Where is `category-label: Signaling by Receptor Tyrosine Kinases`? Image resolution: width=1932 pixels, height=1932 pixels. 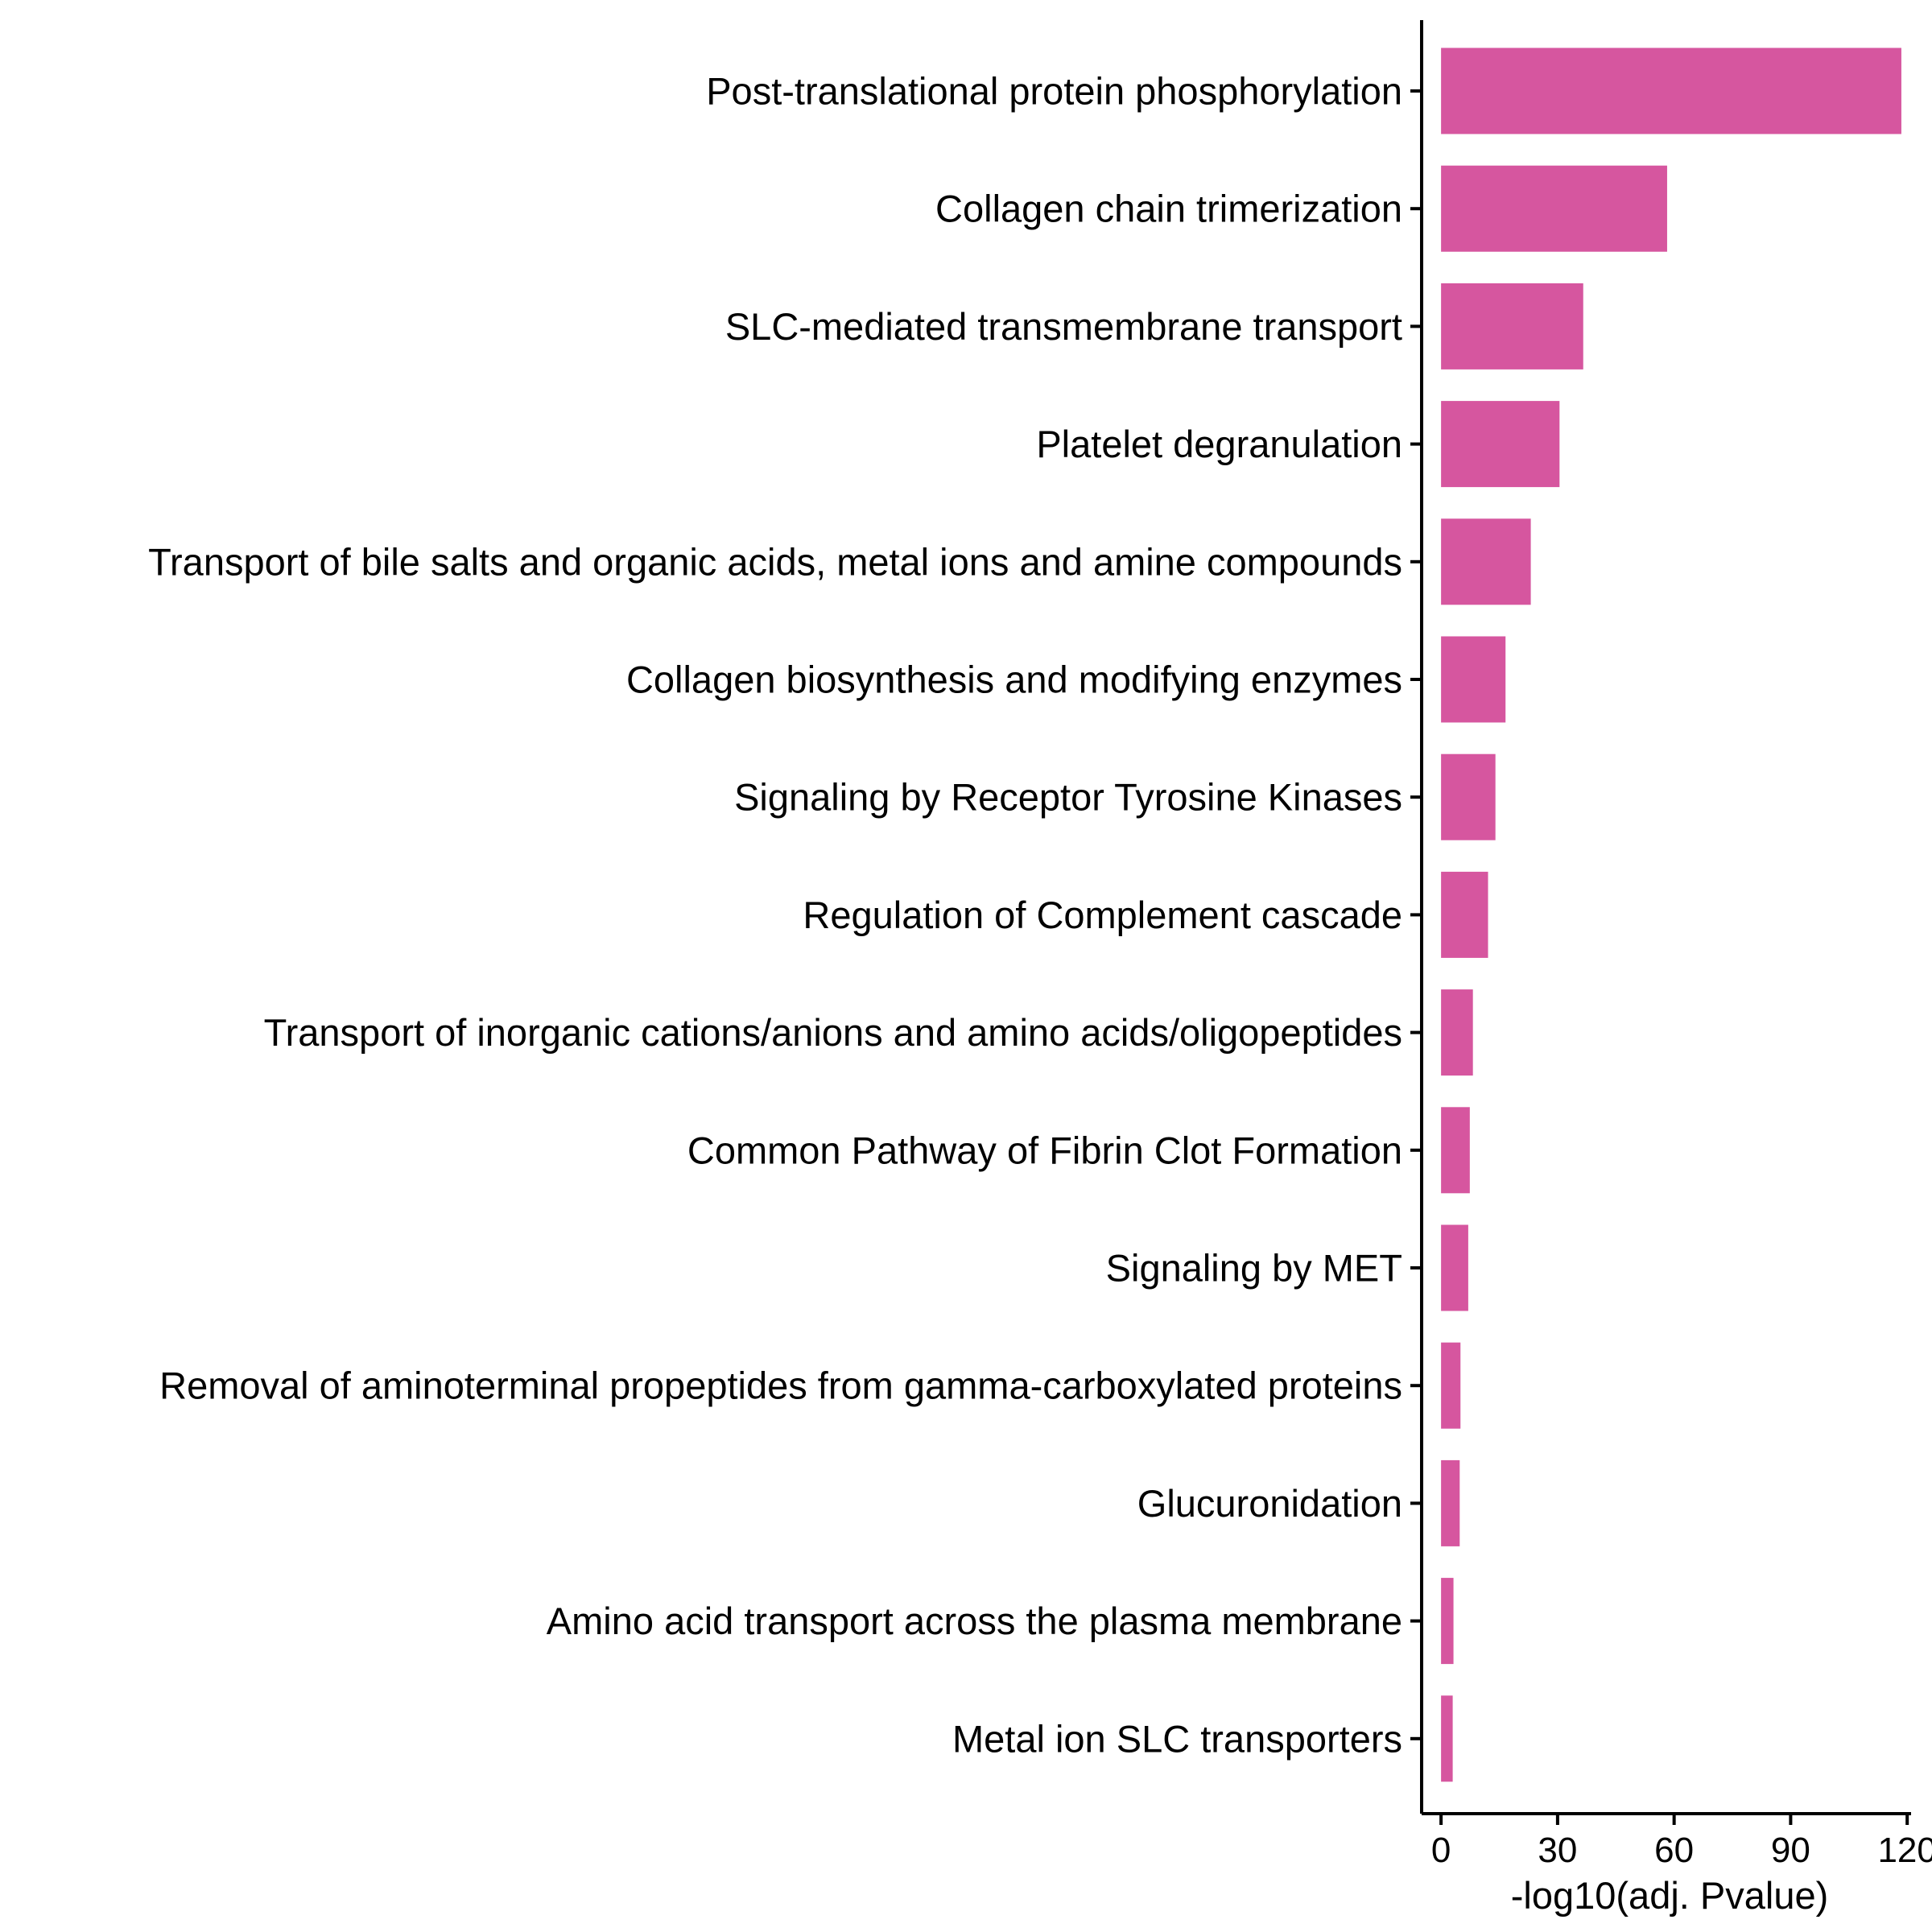 category-label: Signaling by Receptor Tyrosine Kinases is located at coordinates (1068, 797).